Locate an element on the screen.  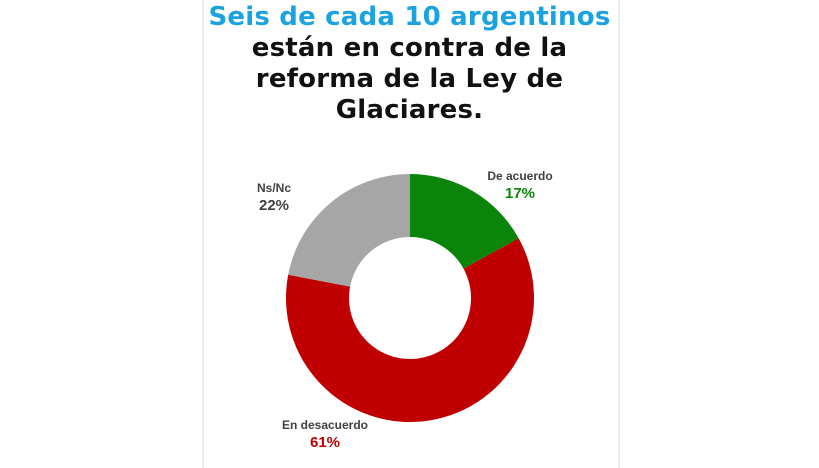
headline-line-2: están en contra de la is located at coordinates (409, 48).